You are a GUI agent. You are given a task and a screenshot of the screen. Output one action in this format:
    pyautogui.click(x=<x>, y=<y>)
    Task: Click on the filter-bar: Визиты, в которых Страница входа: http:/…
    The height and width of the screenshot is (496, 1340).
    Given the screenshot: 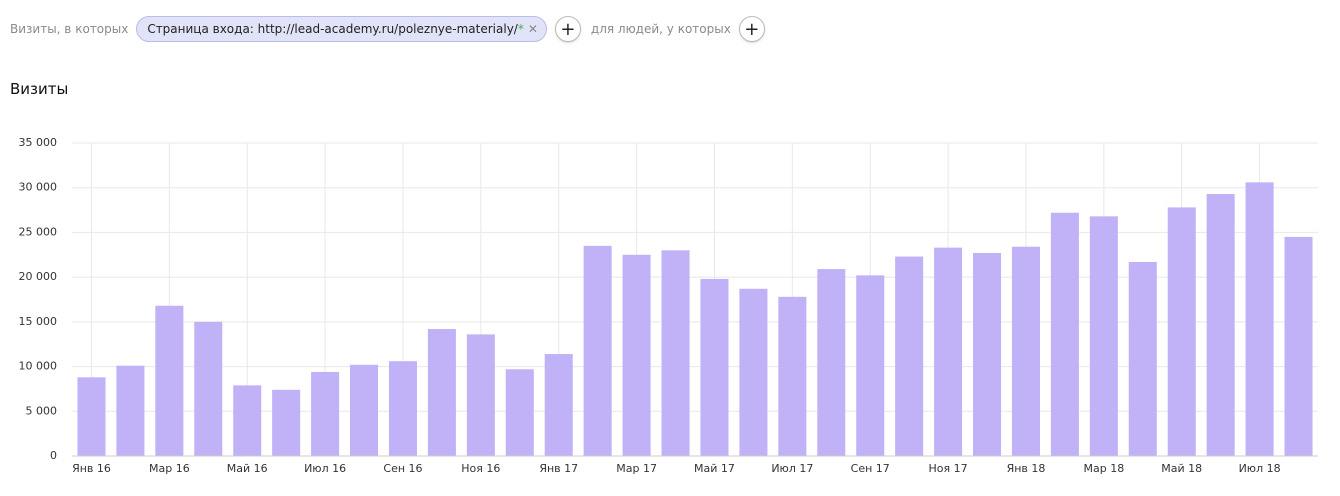 What is the action you would take?
    pyautogui.click(x=392, y=29)
    